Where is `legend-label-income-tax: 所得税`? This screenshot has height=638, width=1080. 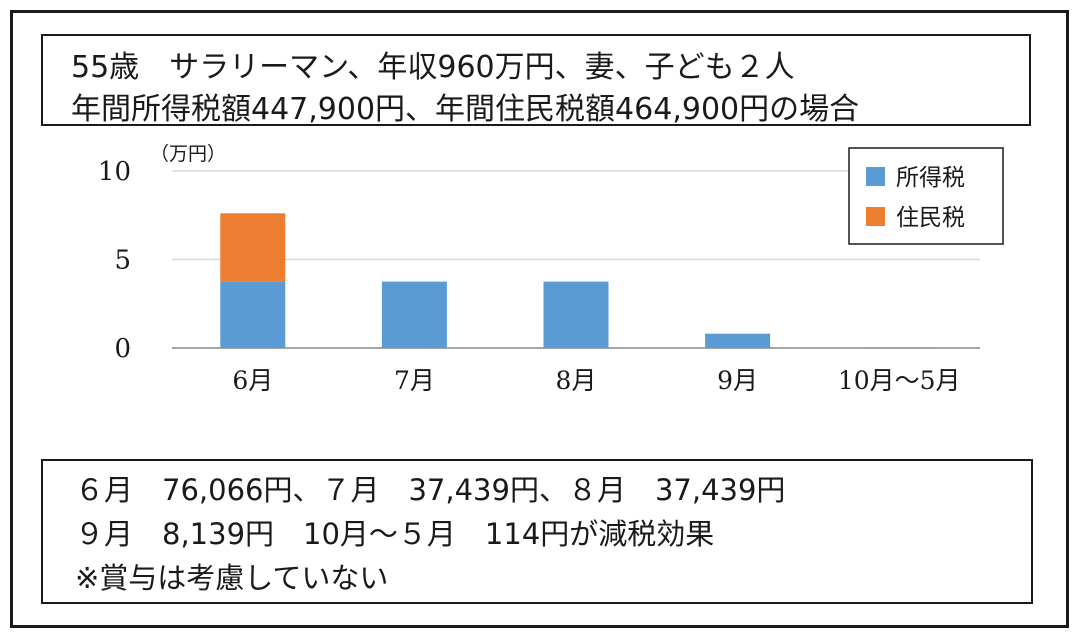 legend-label-income-tax: 所得税 is located at coordinates (930, 178).